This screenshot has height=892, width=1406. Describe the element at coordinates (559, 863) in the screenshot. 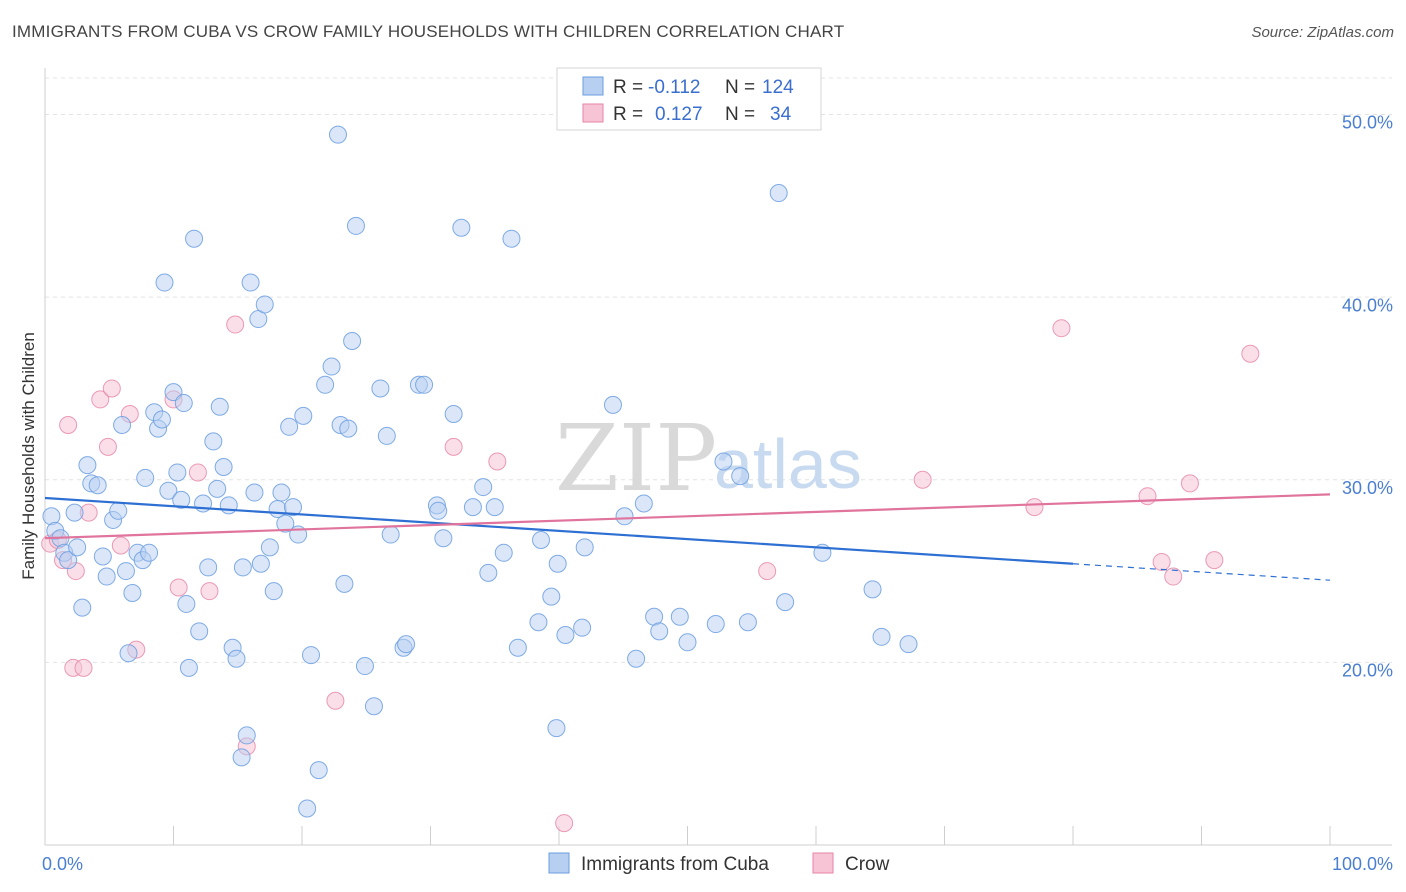

I see `bottom-swatch-cuba` at that location.